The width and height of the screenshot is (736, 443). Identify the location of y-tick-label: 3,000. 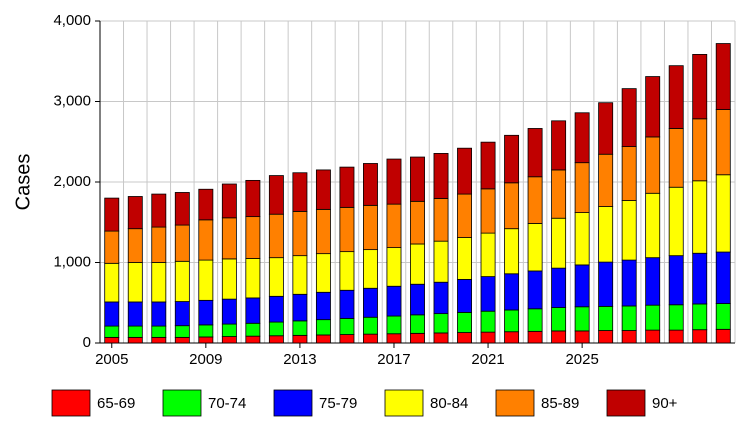
(72, 100).